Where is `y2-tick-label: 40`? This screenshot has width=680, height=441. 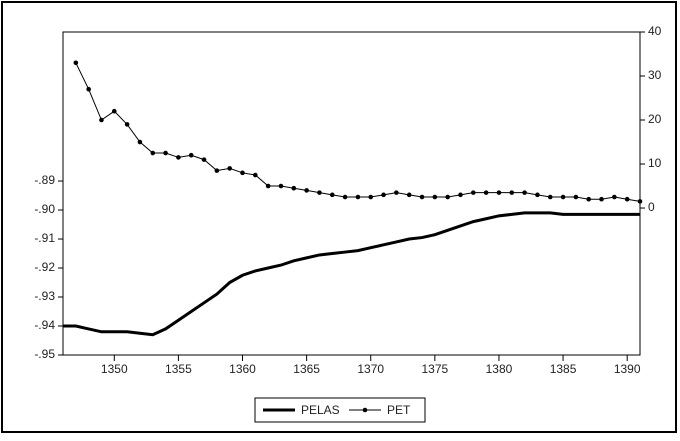
y2-tick-label: 40 is located at coordinates (655, 31).